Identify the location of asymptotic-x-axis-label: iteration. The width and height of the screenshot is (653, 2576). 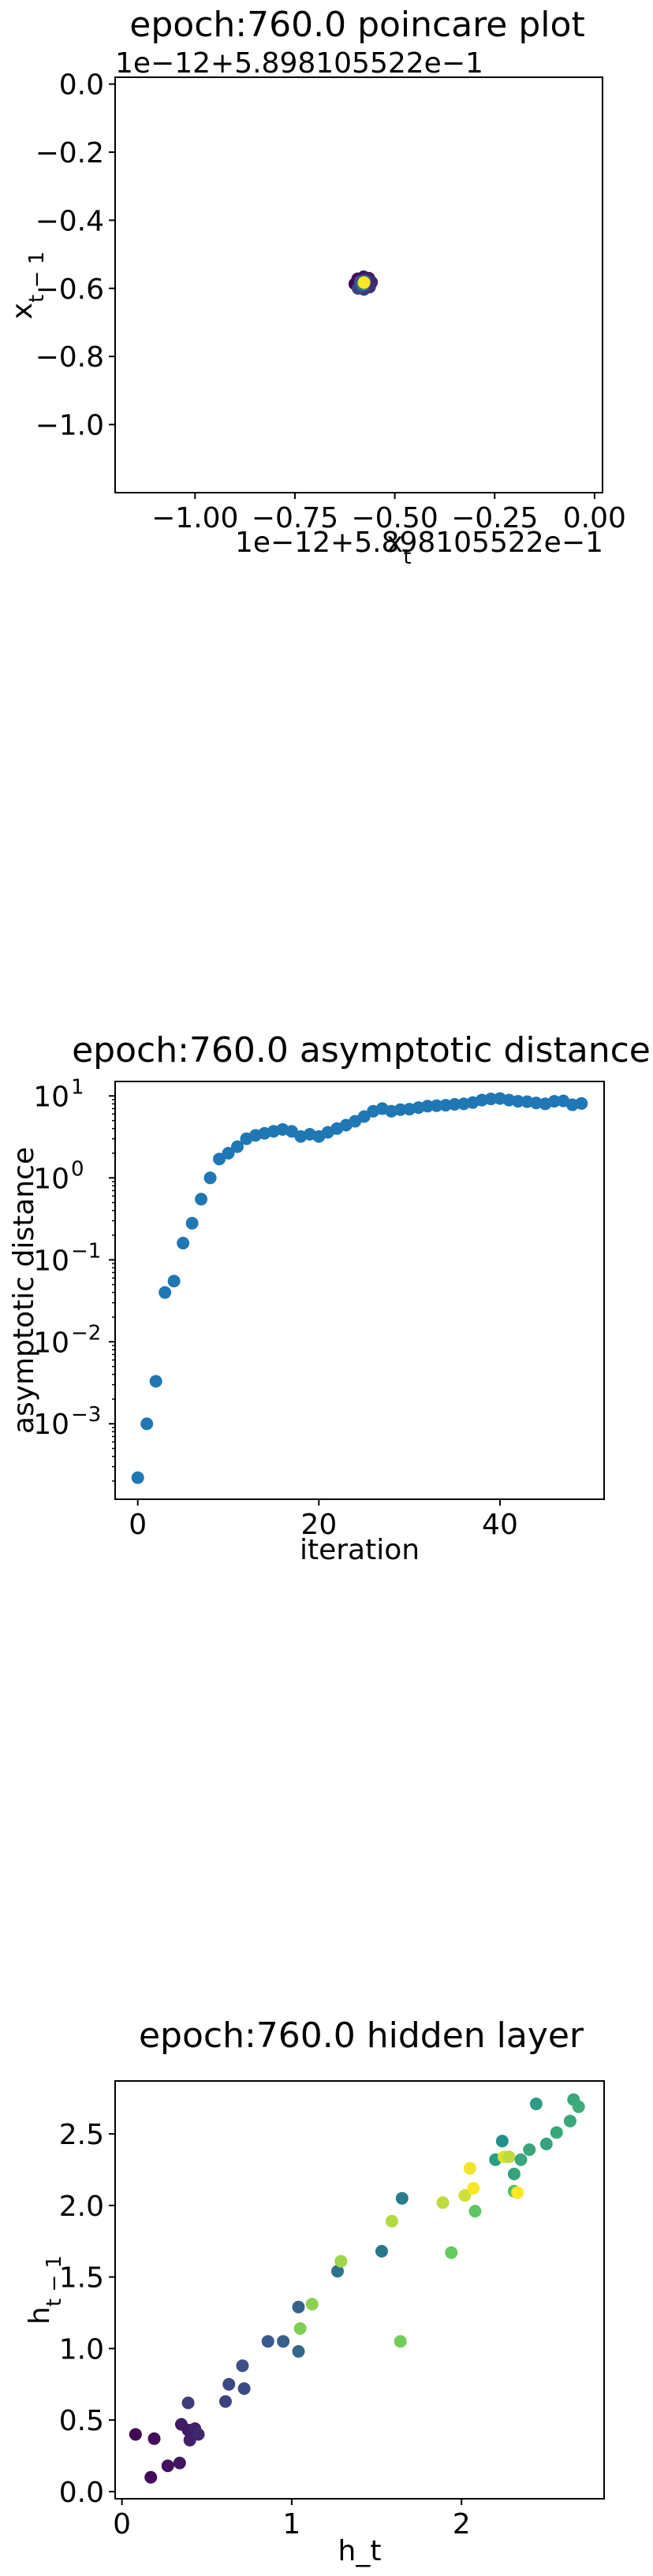
(360, 1550).